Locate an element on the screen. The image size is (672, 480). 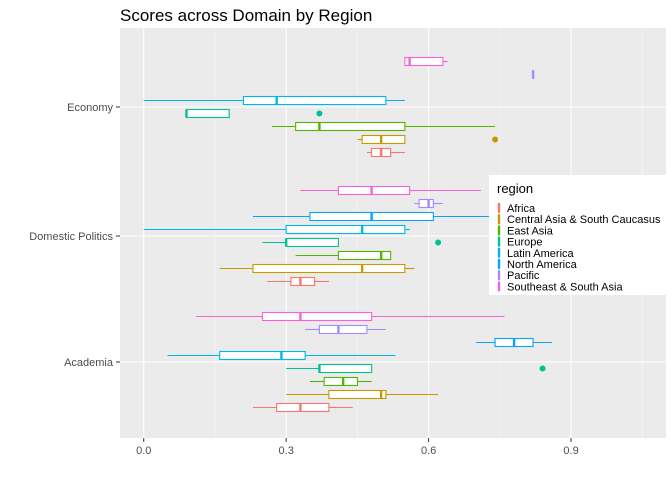
legend-item-pacific: Pacific is located at coordinates (518, 276).